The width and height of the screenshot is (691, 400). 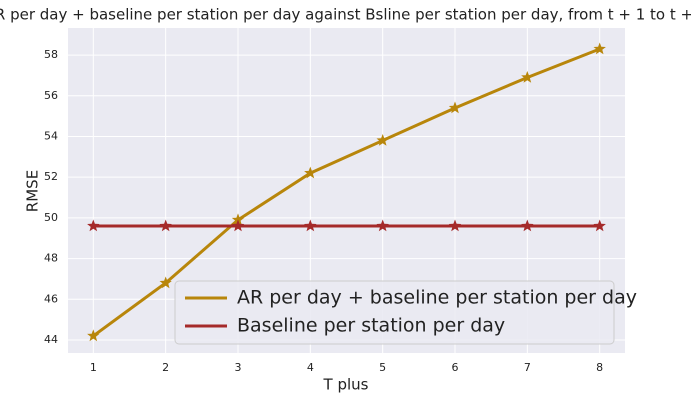 What do you see at coordinates (455, 367) in the screenshot?
I see `x-tick-label: 6` at bounding box center [455, 367].